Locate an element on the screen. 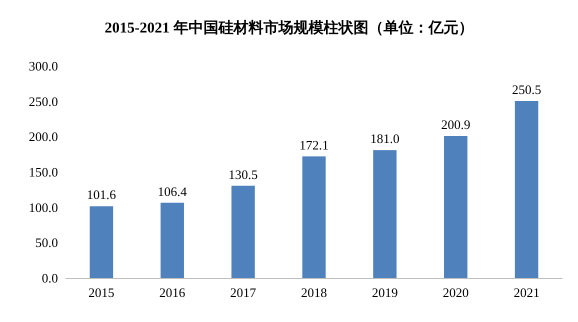  data-label: 101.6 is located at coordinates (101, 194).